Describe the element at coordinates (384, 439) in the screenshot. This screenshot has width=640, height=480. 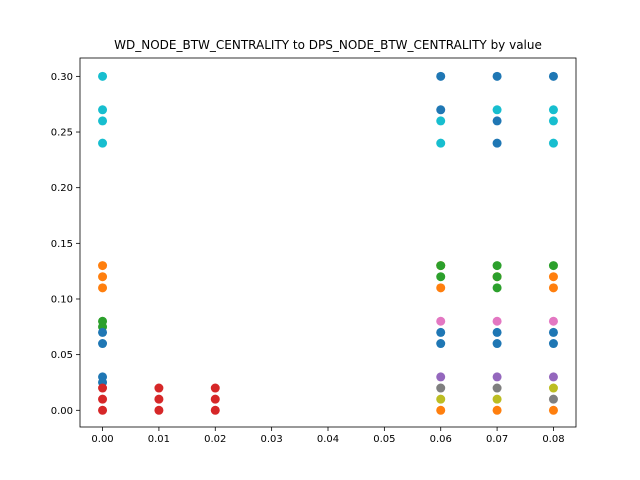
I see `x-tick-label: 0.05` at that location.